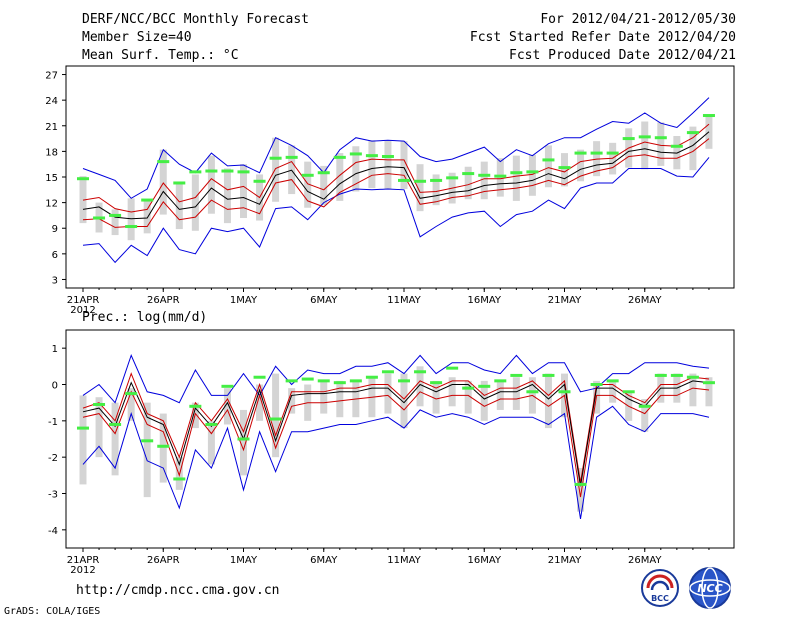 The width and height of the screenshot is (800, 618). Describe the element at coordinates (404, 560) in the screenshot. I see `x-tick-label: 11MAY` at that location.